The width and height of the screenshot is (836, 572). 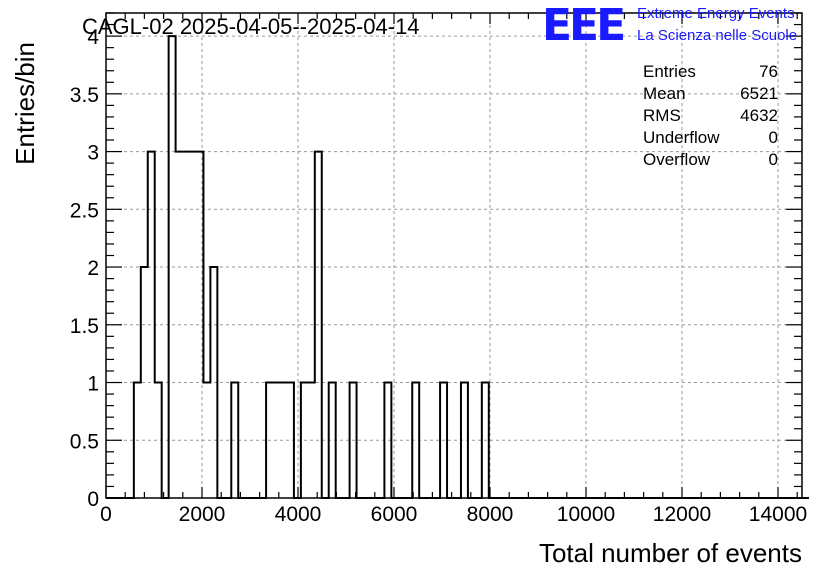 I want to click on x-tick-label: 6000, so click(x=394, y=514).